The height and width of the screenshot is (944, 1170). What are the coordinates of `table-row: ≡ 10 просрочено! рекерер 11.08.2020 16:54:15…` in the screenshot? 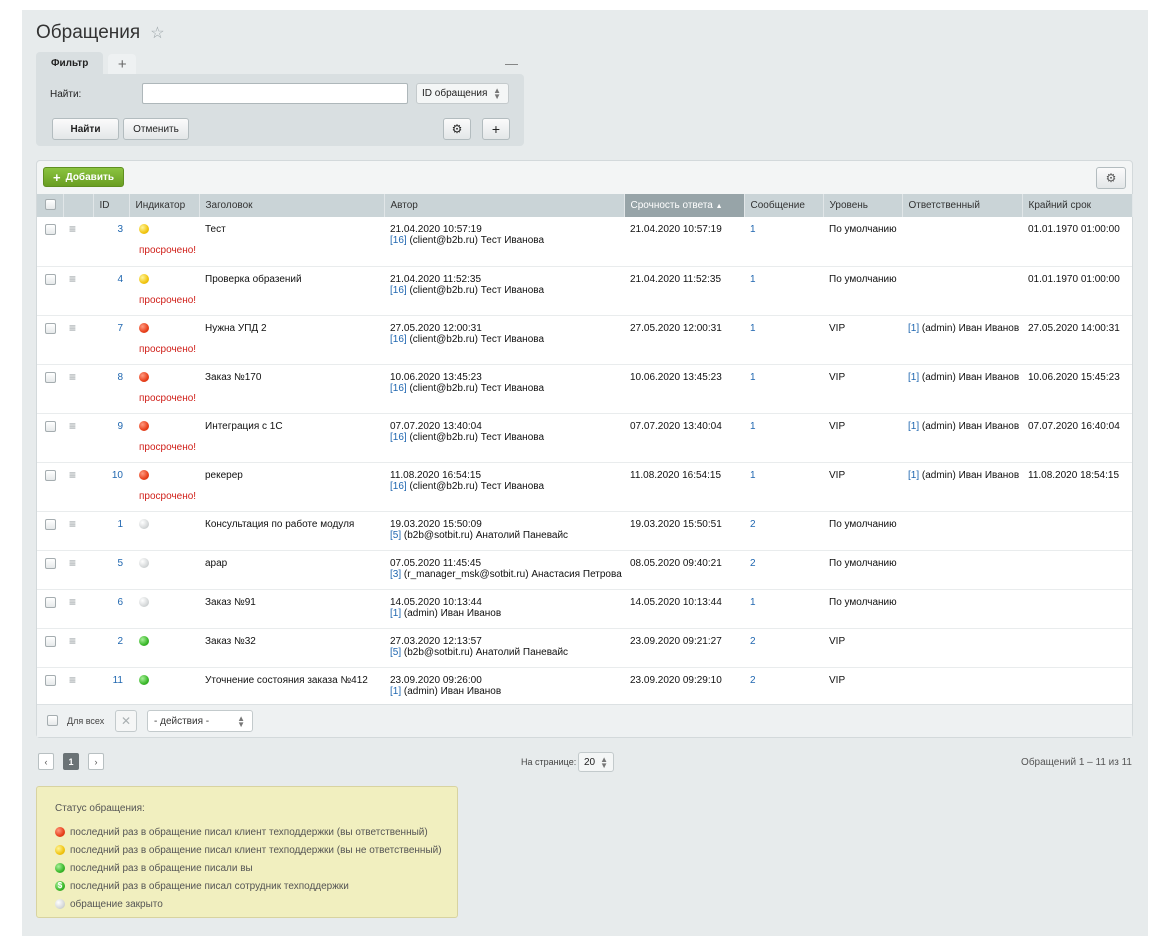 It's located at (584, 487).